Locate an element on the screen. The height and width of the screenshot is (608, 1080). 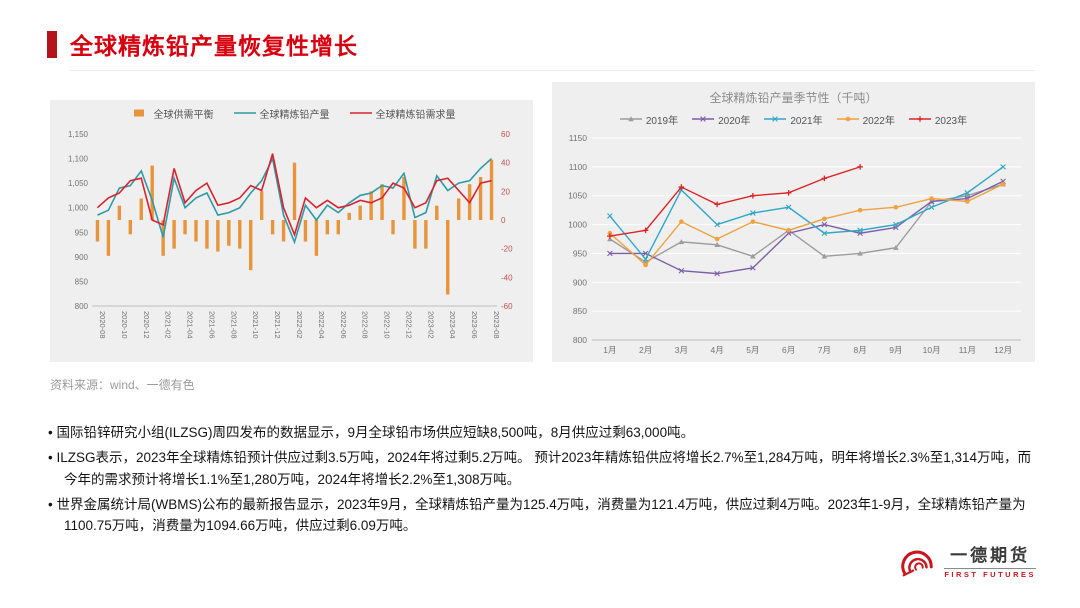
legend-item: 2023年 is located at coordinates (937, 119).